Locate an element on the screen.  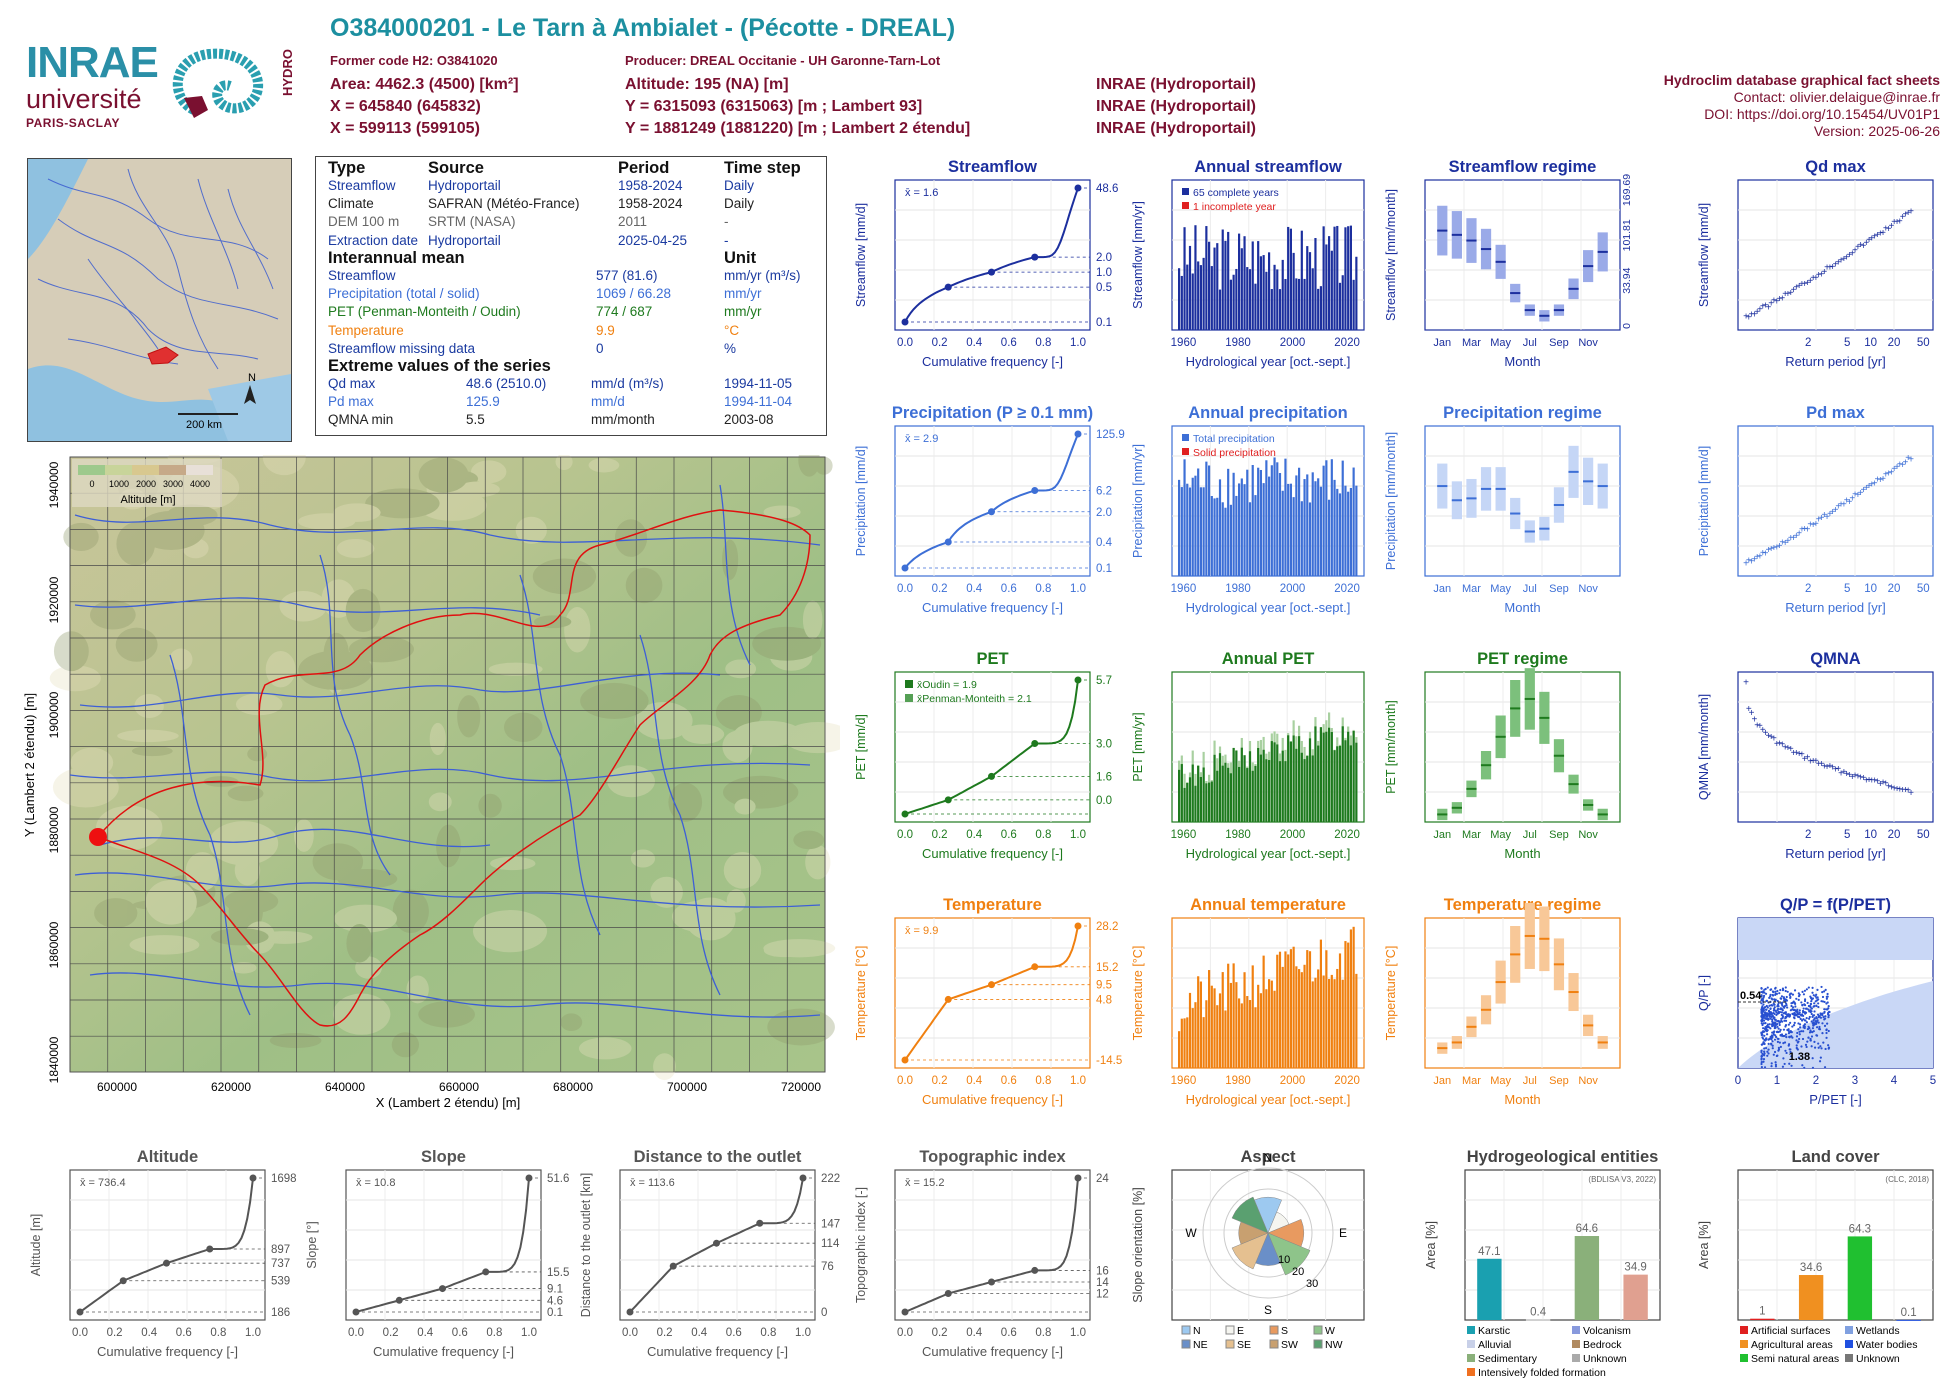
annual_precip-legend-swatch is located at coordinates (1185, 451).